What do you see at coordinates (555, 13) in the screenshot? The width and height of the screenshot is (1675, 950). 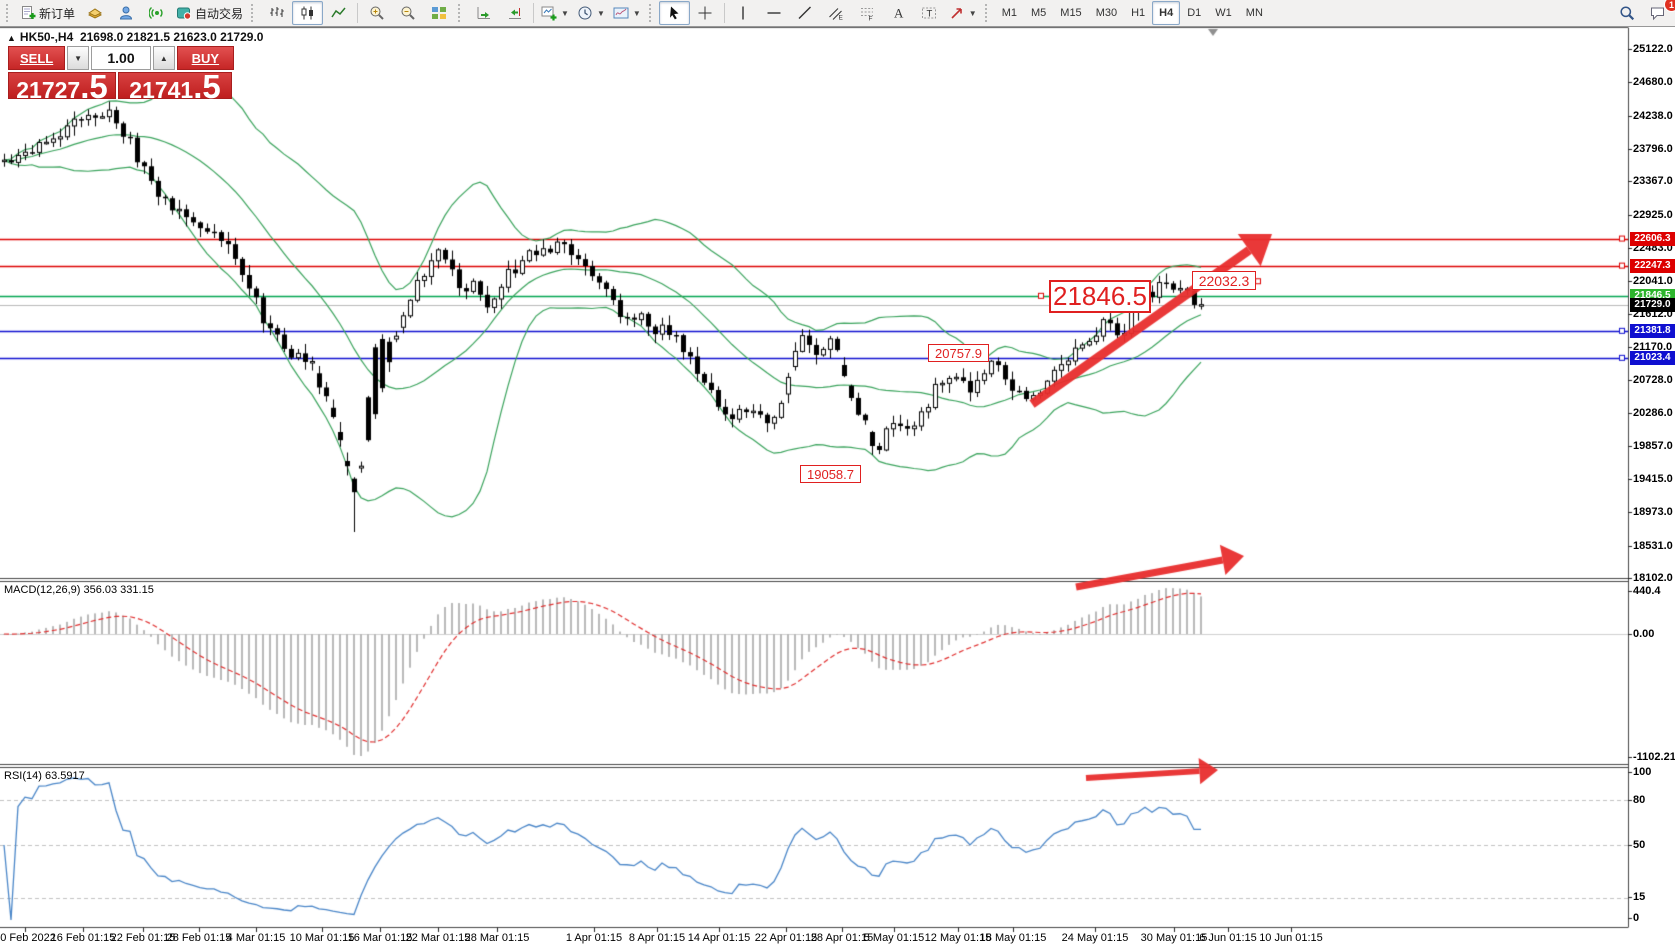 I see `new-chart-button: ▼` at bounding box center [555, 13].